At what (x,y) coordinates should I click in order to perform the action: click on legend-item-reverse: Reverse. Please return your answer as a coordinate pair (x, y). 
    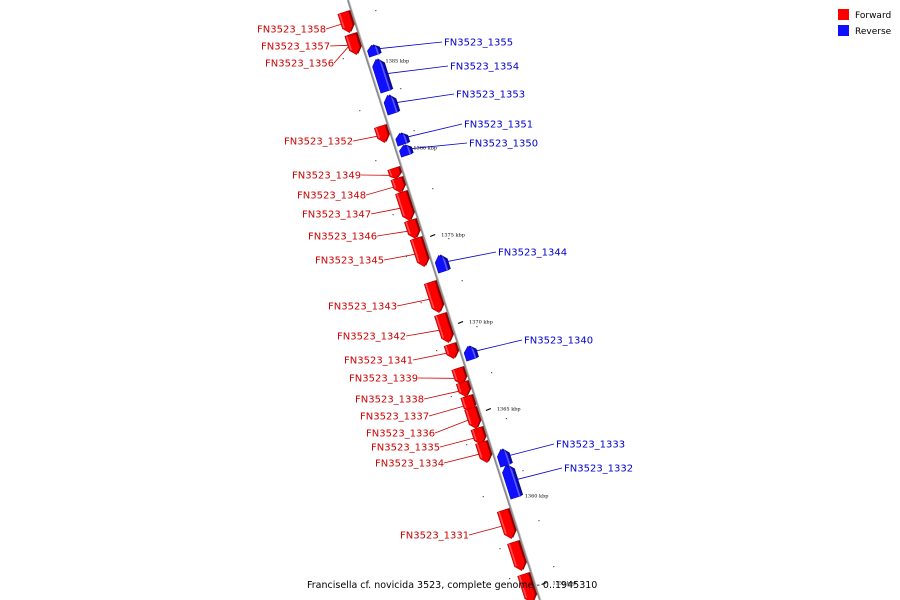
    Looking at the image, I should click on (865, 31).